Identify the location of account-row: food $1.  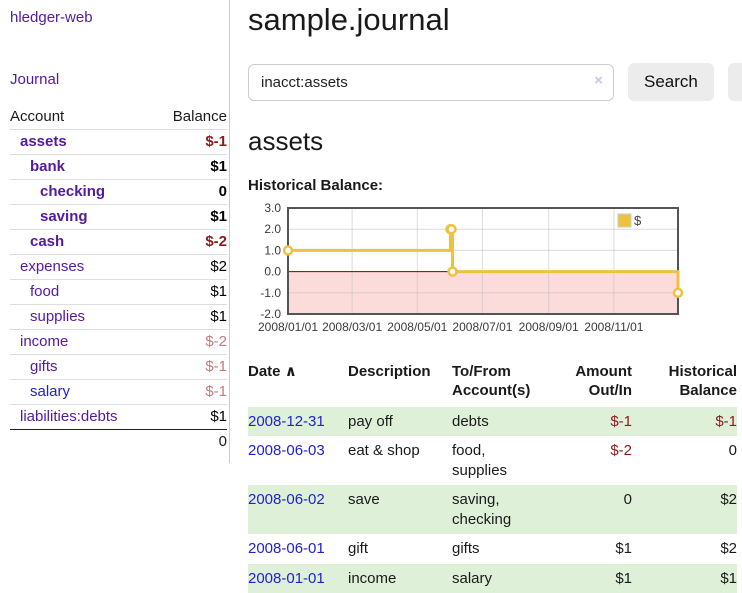
(118, 292).